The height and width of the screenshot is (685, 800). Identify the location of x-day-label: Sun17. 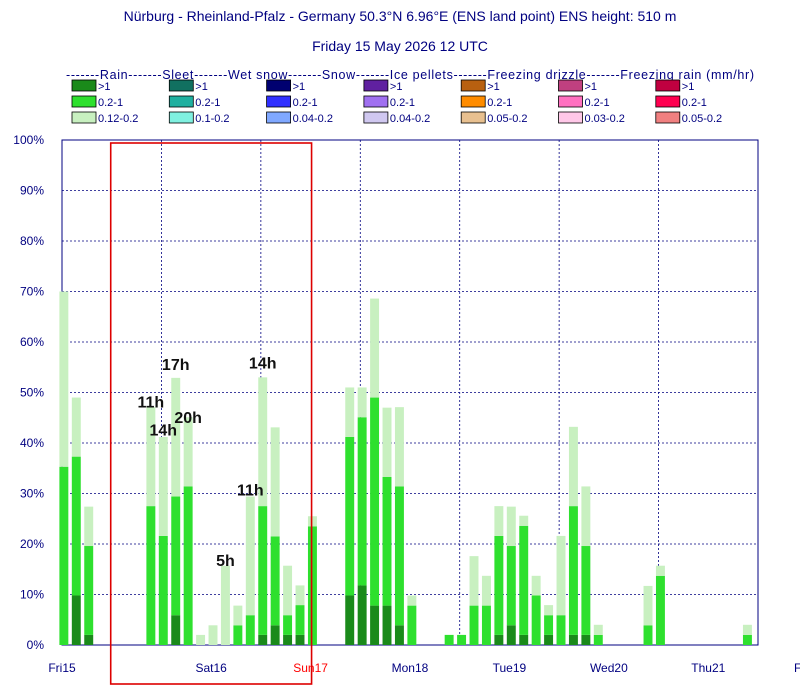
(310, 668).